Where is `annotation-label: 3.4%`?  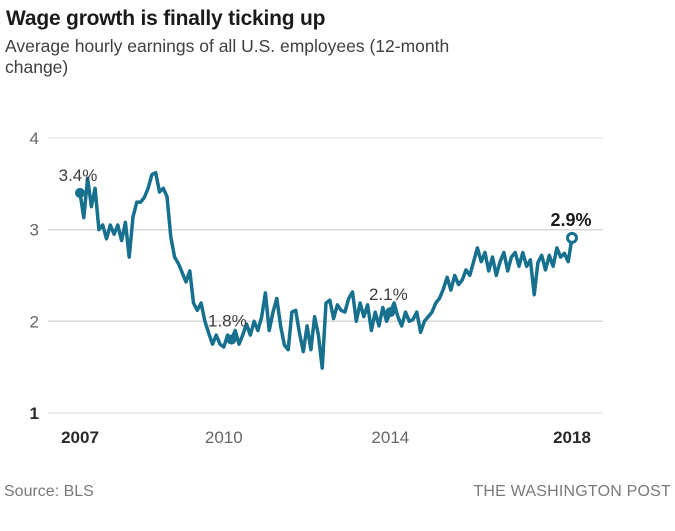
annotation-label: 3.4% is located at coordinates (78, 175).